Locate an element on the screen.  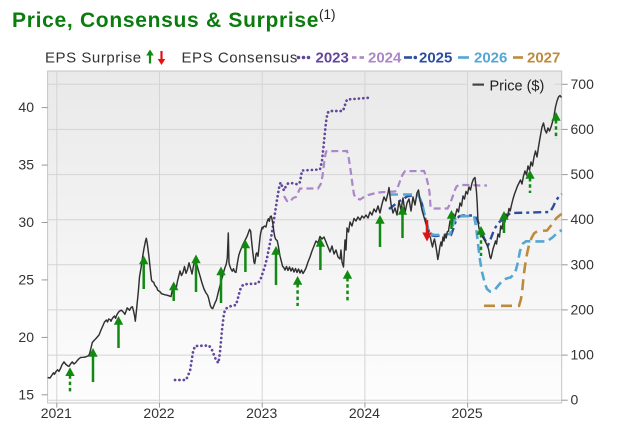
svg-text: Price, Consensus & Surprise is located at coordinates (165, 20).